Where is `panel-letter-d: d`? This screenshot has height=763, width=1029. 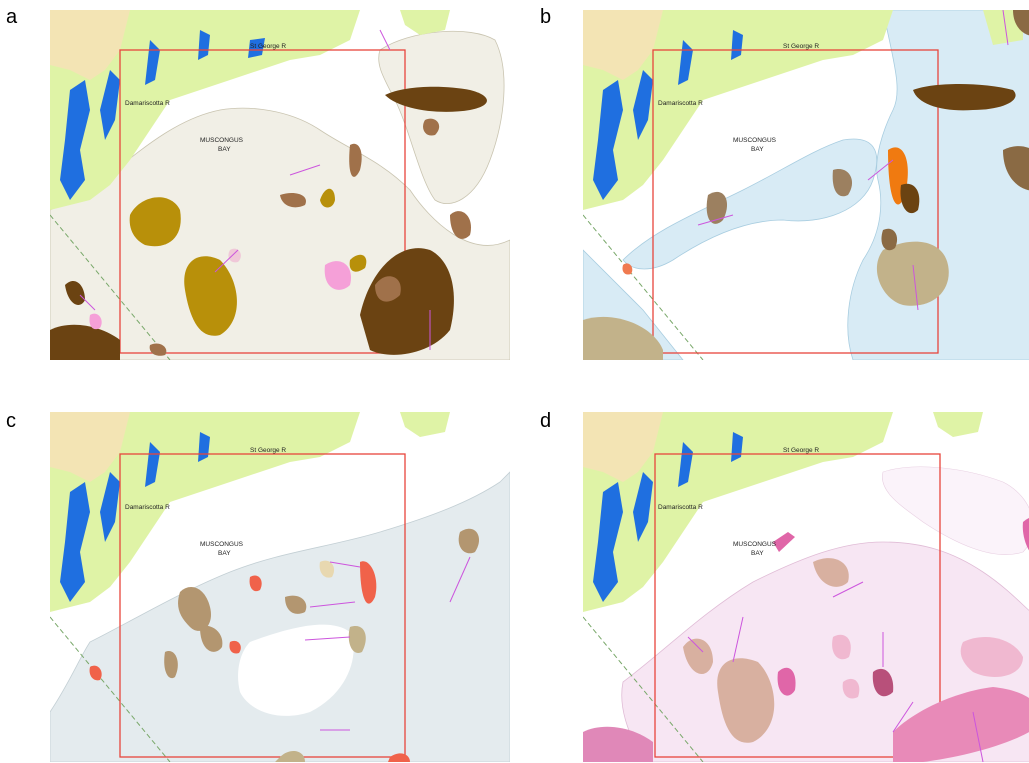
panel-letter-d: d is located at coordinates (546, 421).